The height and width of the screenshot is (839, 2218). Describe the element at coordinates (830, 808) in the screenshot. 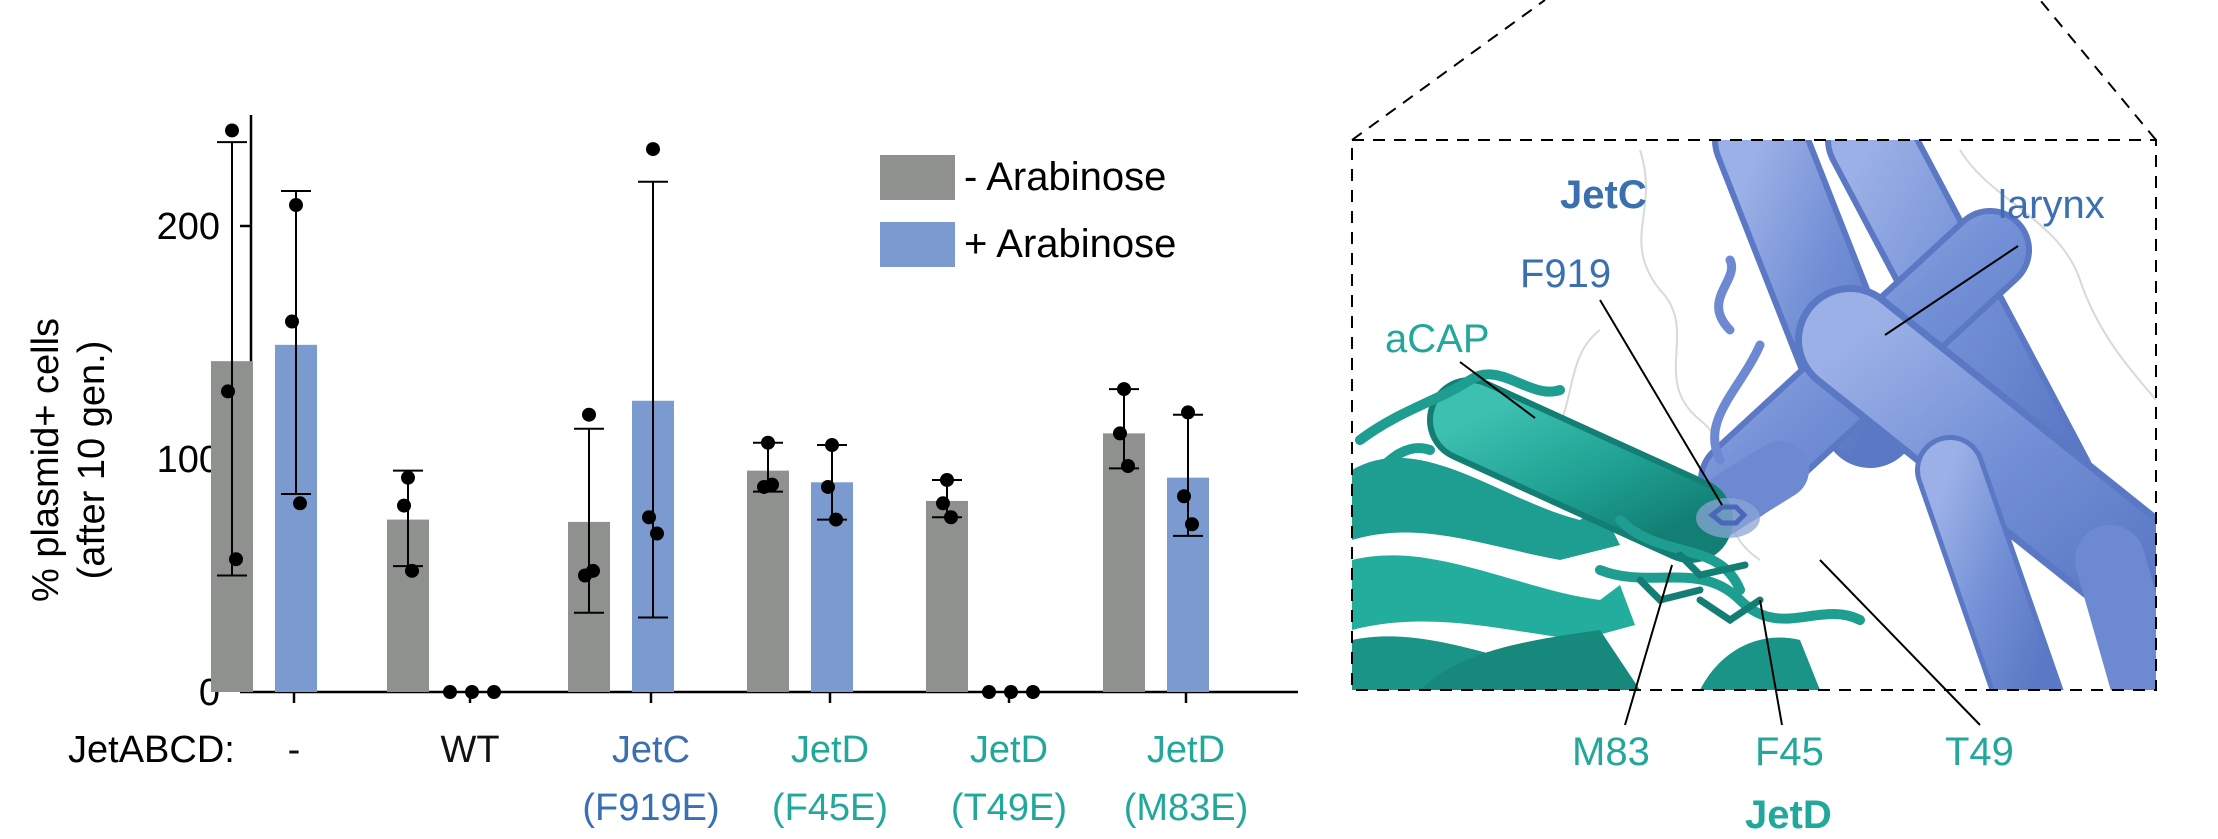

I see `category-sublabel: (F45E)` at that location.